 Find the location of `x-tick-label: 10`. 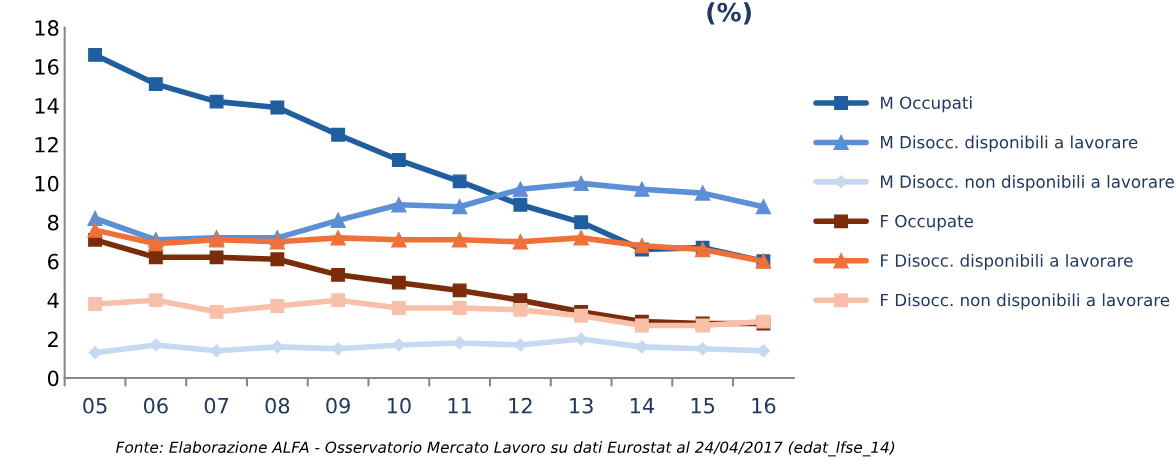

x-tick-label: 10 is located at coordinates (399, 405).